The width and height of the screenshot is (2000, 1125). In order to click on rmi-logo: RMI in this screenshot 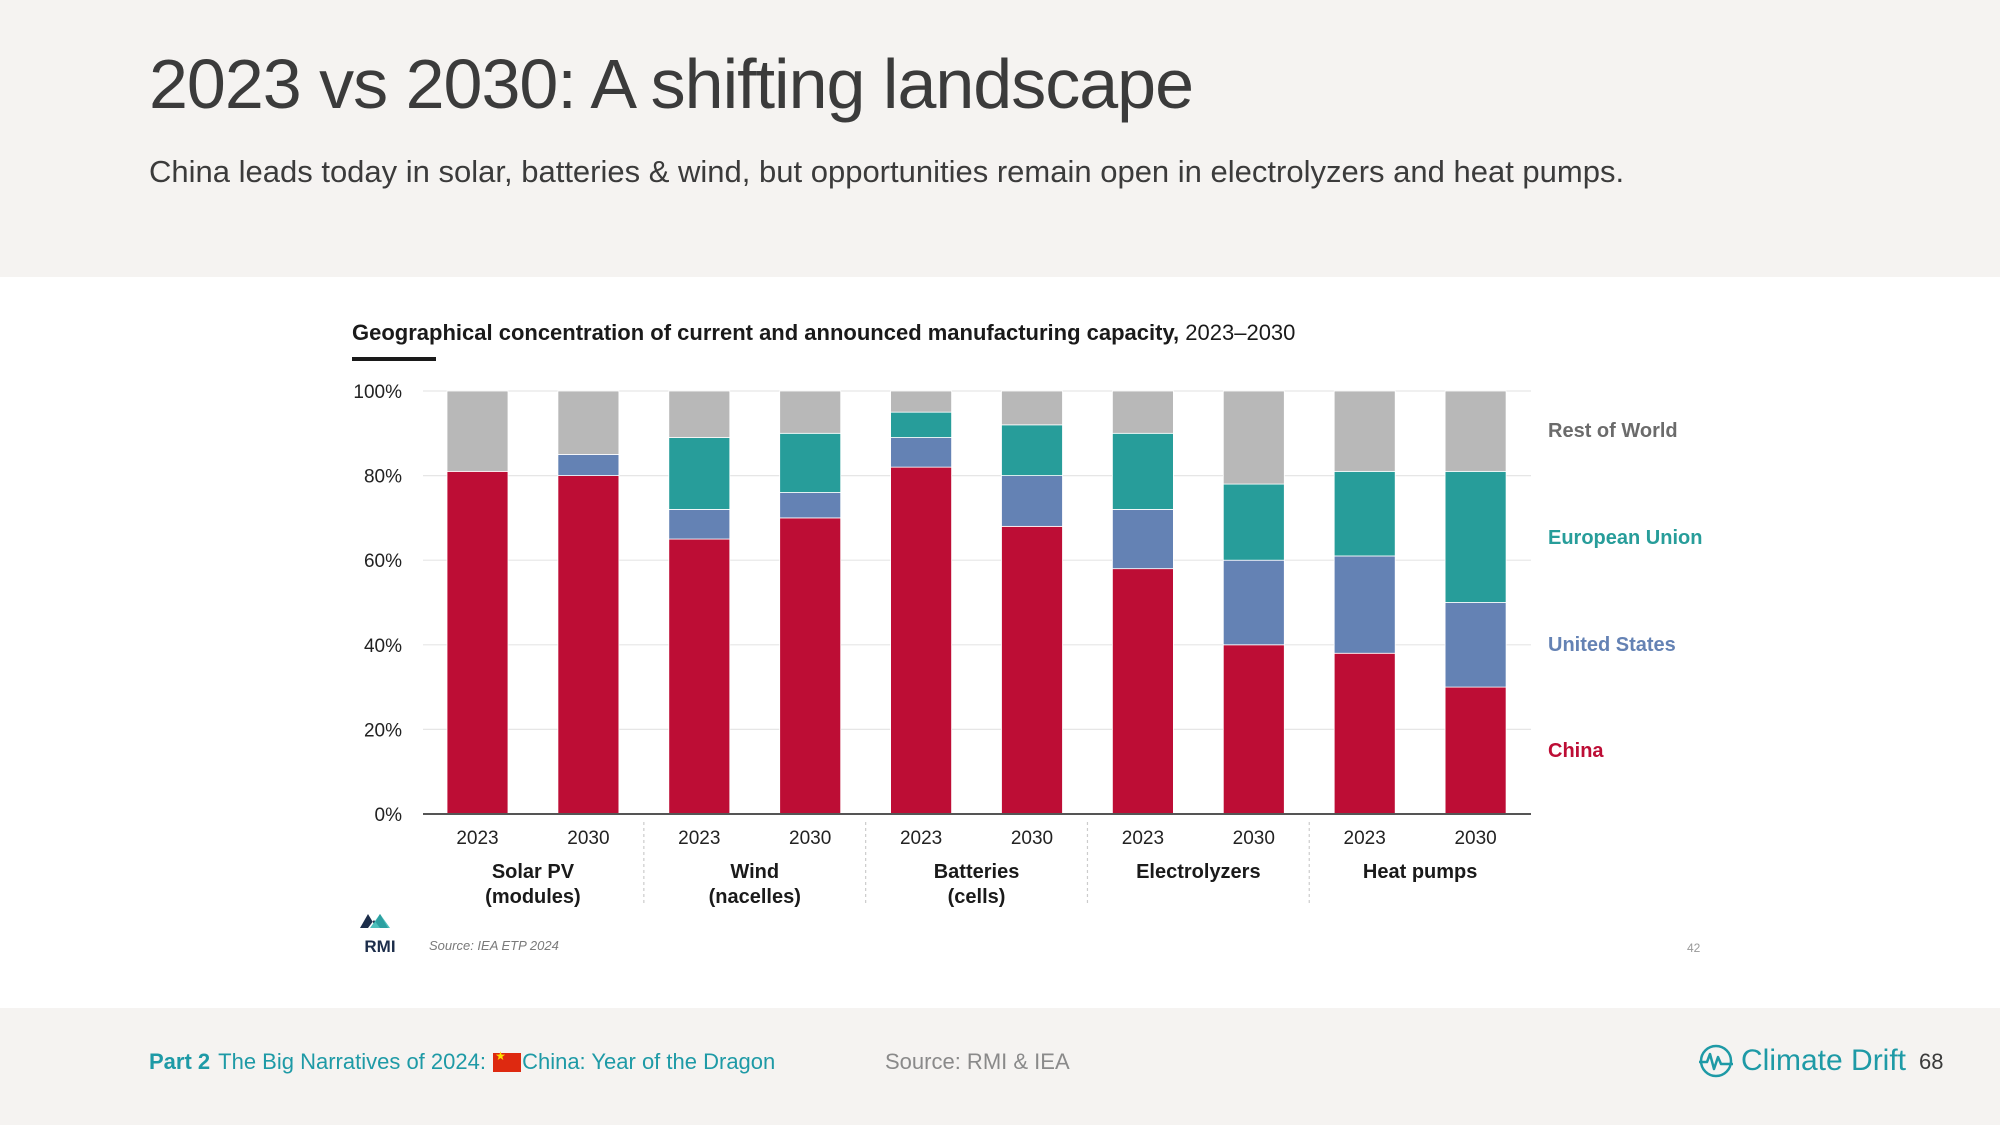, I will do `click(378, 935)`.